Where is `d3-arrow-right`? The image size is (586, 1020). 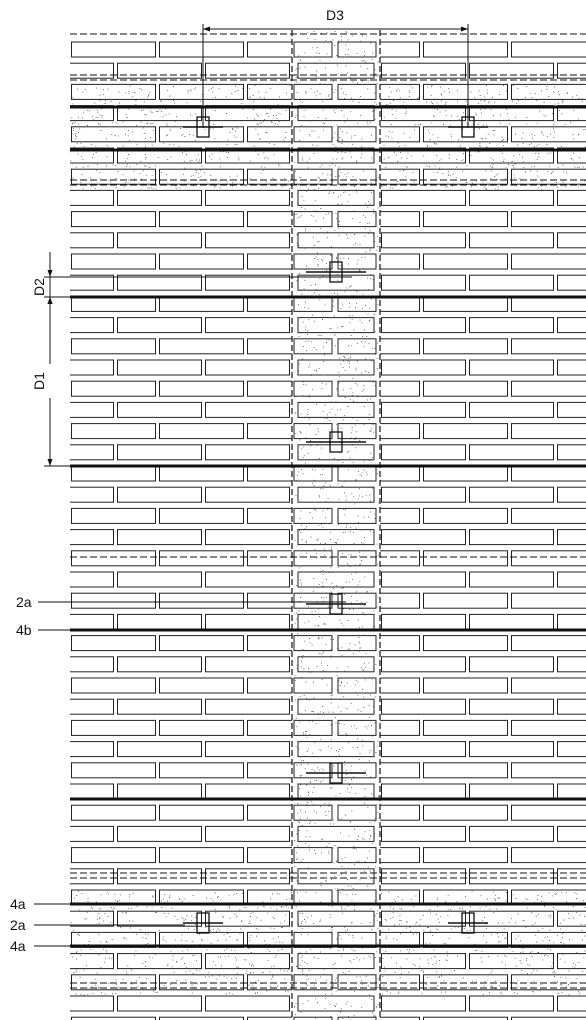
d3-arrow-right is located at coordinates (464, 29).